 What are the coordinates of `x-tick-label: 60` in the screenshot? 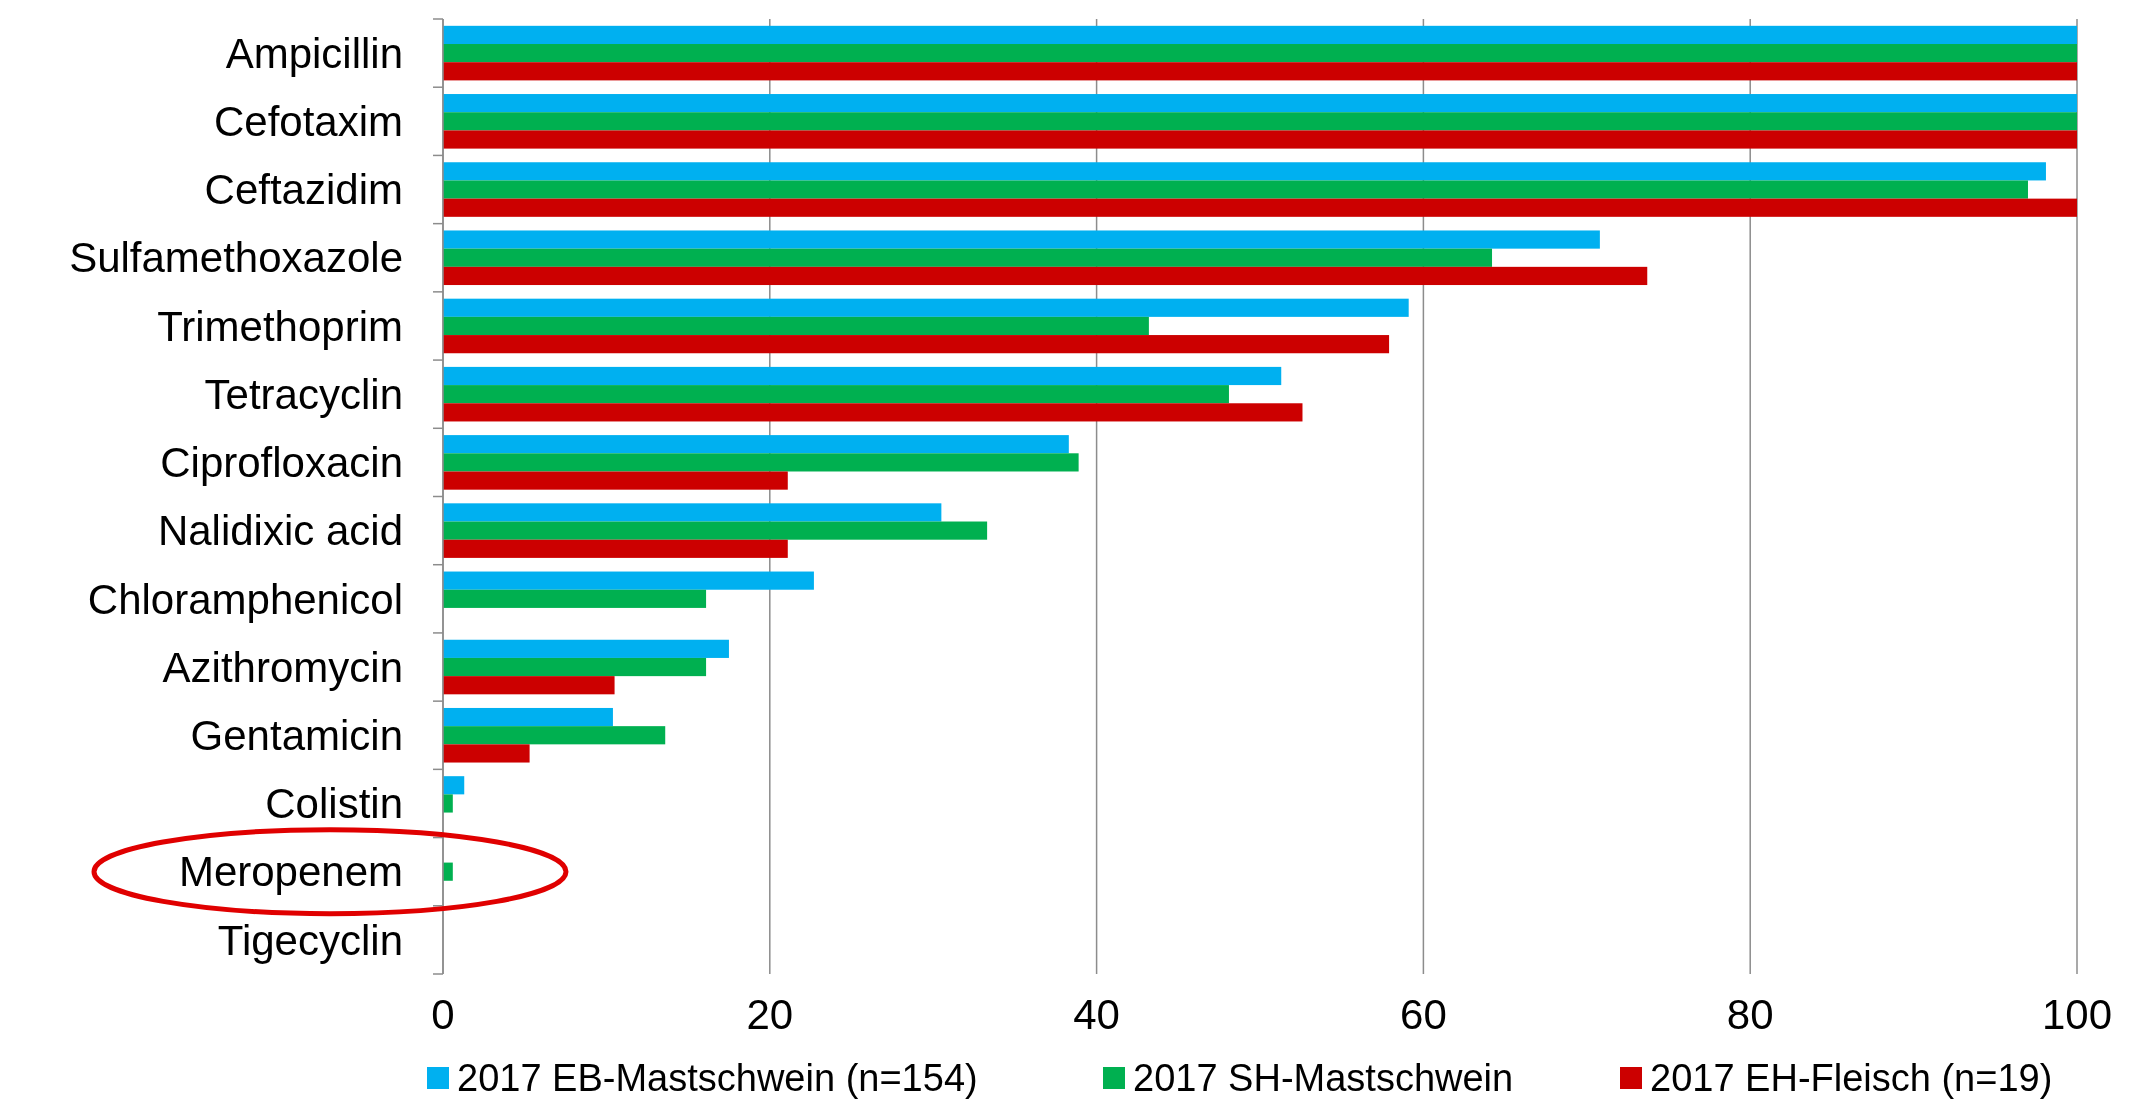 It's located at (1423, 1014).